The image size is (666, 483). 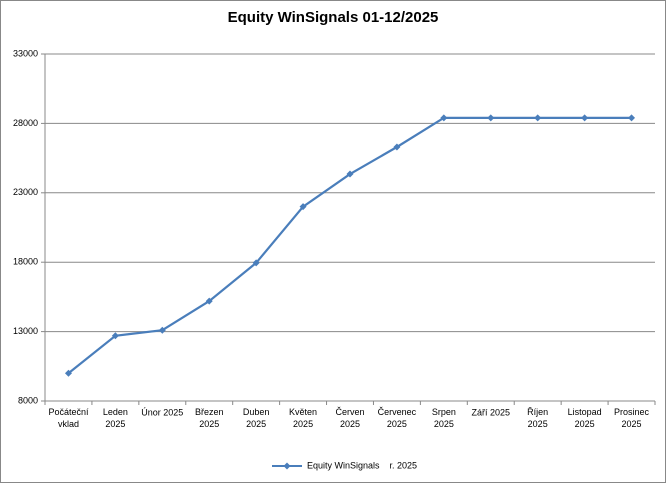 I want to click on chart-title: Equity WinSignals 01-12/2025, so click(x=333, y=17).